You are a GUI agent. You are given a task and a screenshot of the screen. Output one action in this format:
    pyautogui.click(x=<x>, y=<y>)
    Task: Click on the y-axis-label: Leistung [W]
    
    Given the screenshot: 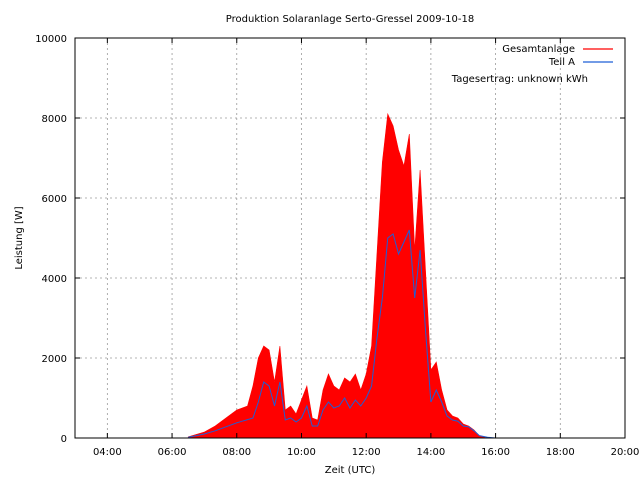 What is the action you would take?
    pyautogui.click(x=19, y=237)
    